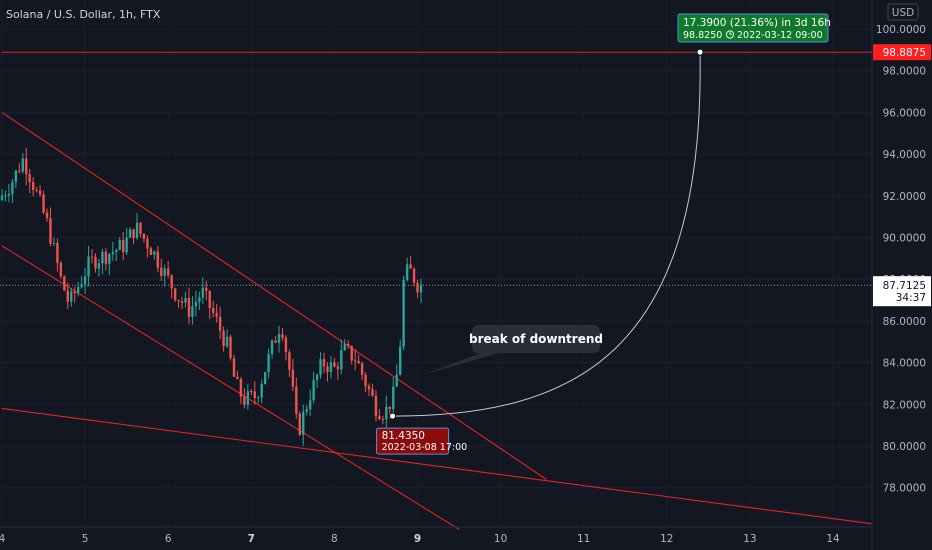  What do you see at coordinates (780, 35) in the screenshot?
I see `projection-target-time: 2022-03-12 09:00` at bounding box center [780, 35].